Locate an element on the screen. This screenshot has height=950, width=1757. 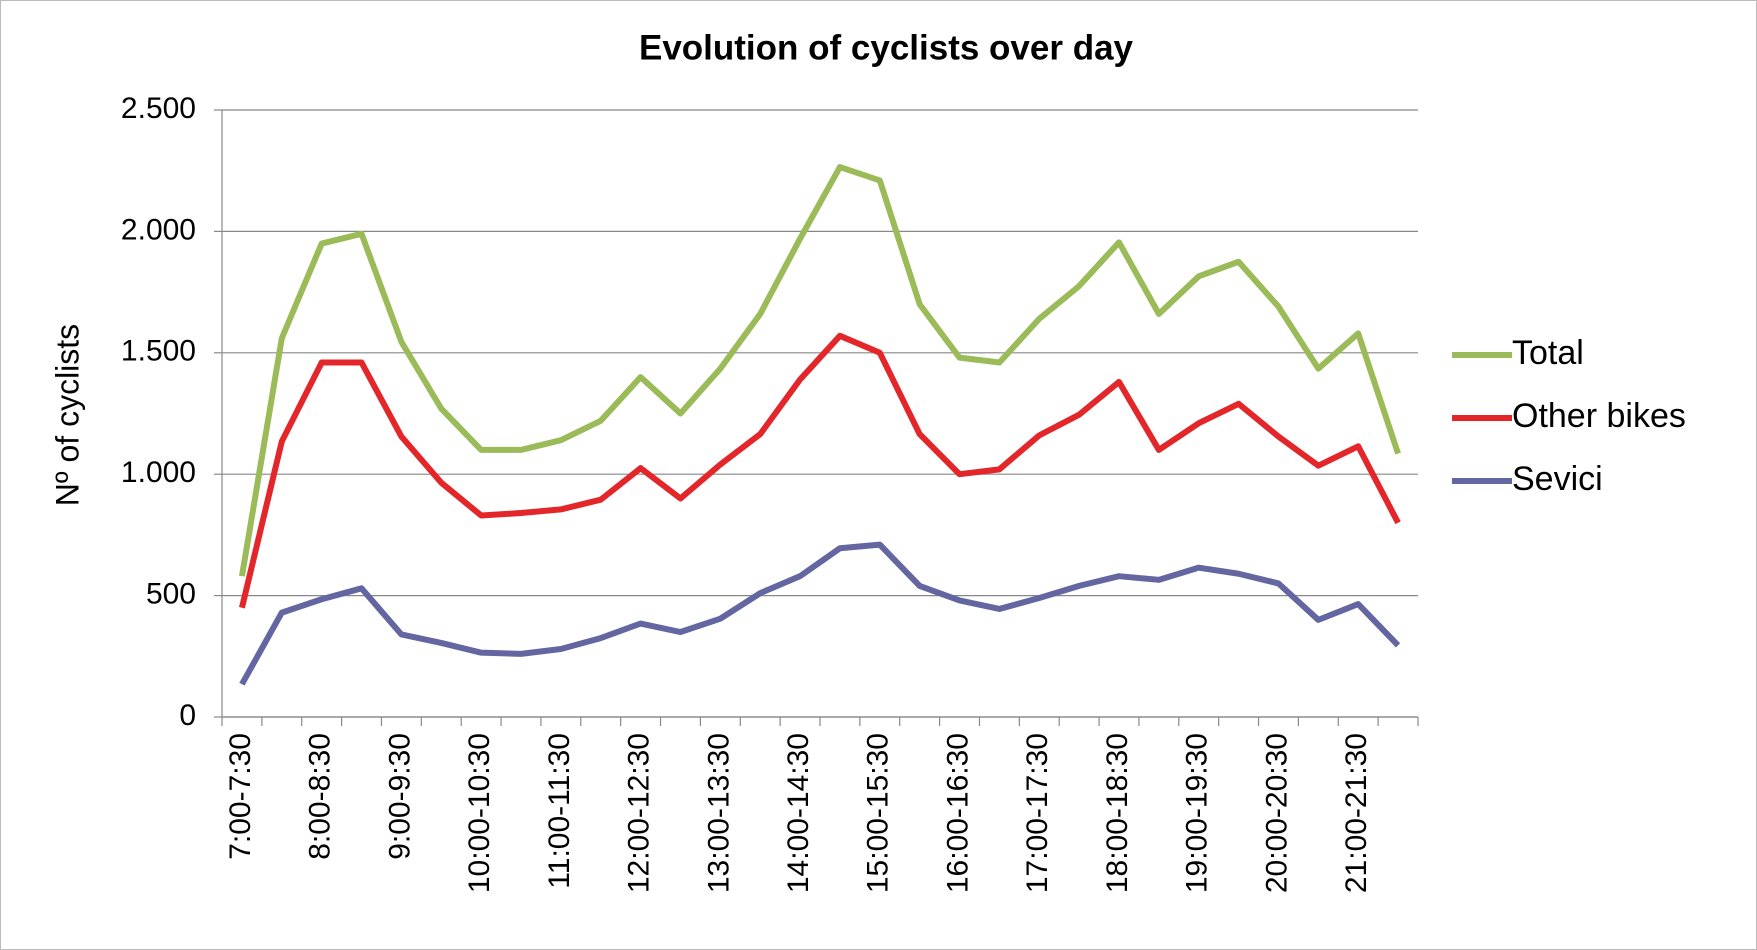
series-line is located at coordinates (820, 613).